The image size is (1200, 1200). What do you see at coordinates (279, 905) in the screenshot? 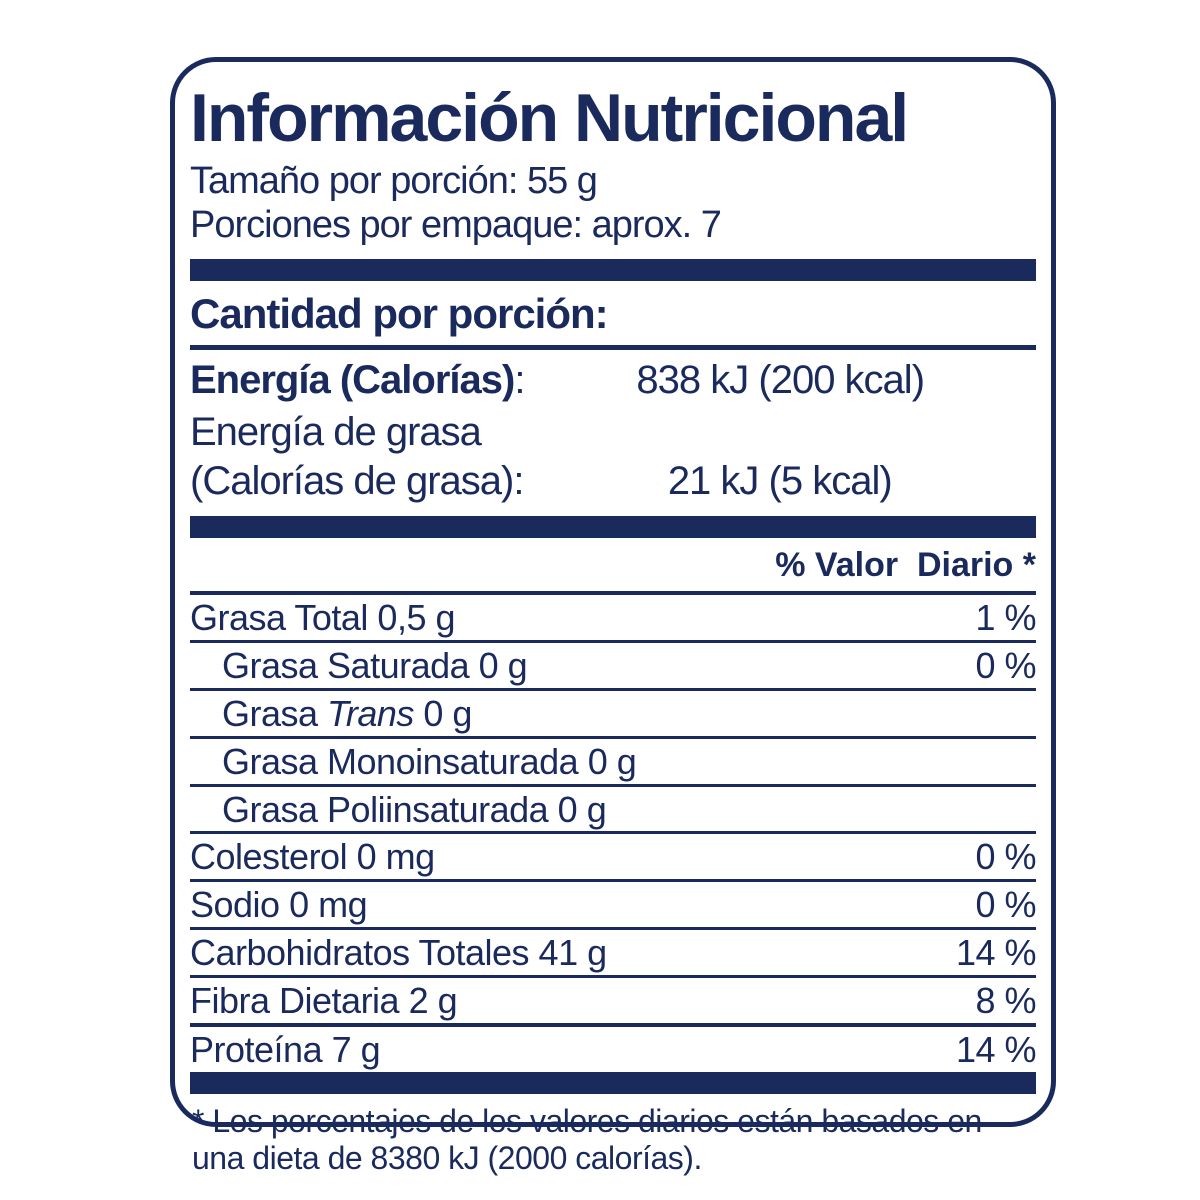
I see `nutrient-name: Sodio 0 mg` at bounding box center [279, 905].